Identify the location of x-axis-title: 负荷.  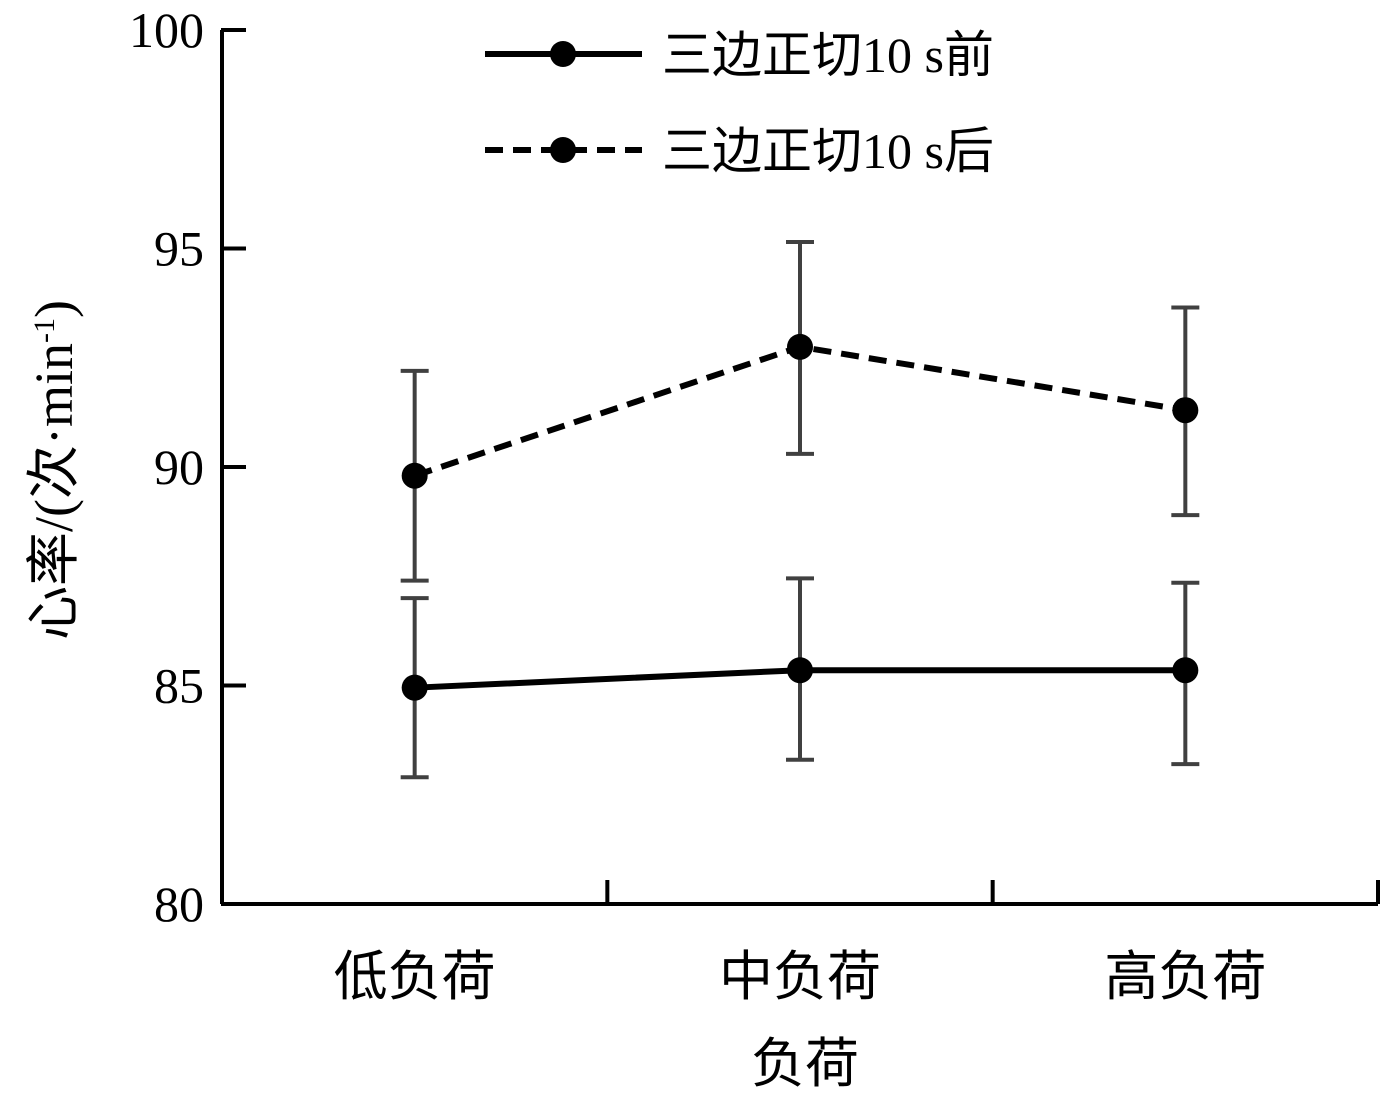
(805, 1064).